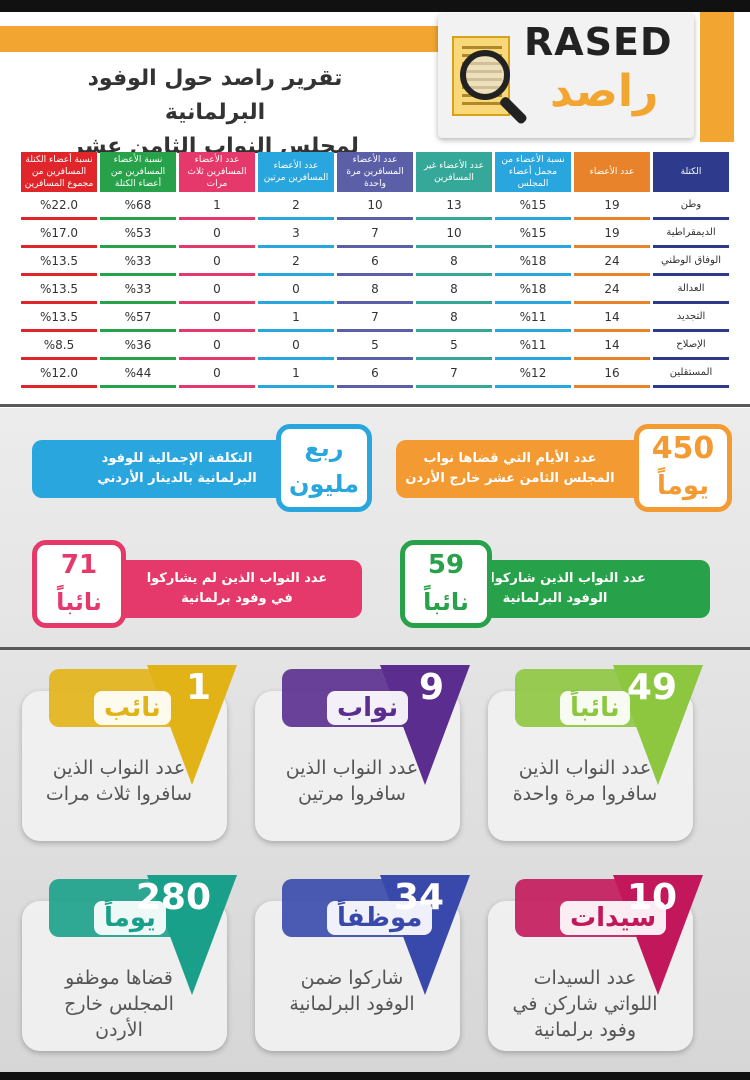 This screenshot has height=1080, width=750. What do you see at coordinates (555, 578) in the screenshot?
I see `banner-participated-line1: عدد النواب الذين شاركوا في` at bounding box center [555, 578].